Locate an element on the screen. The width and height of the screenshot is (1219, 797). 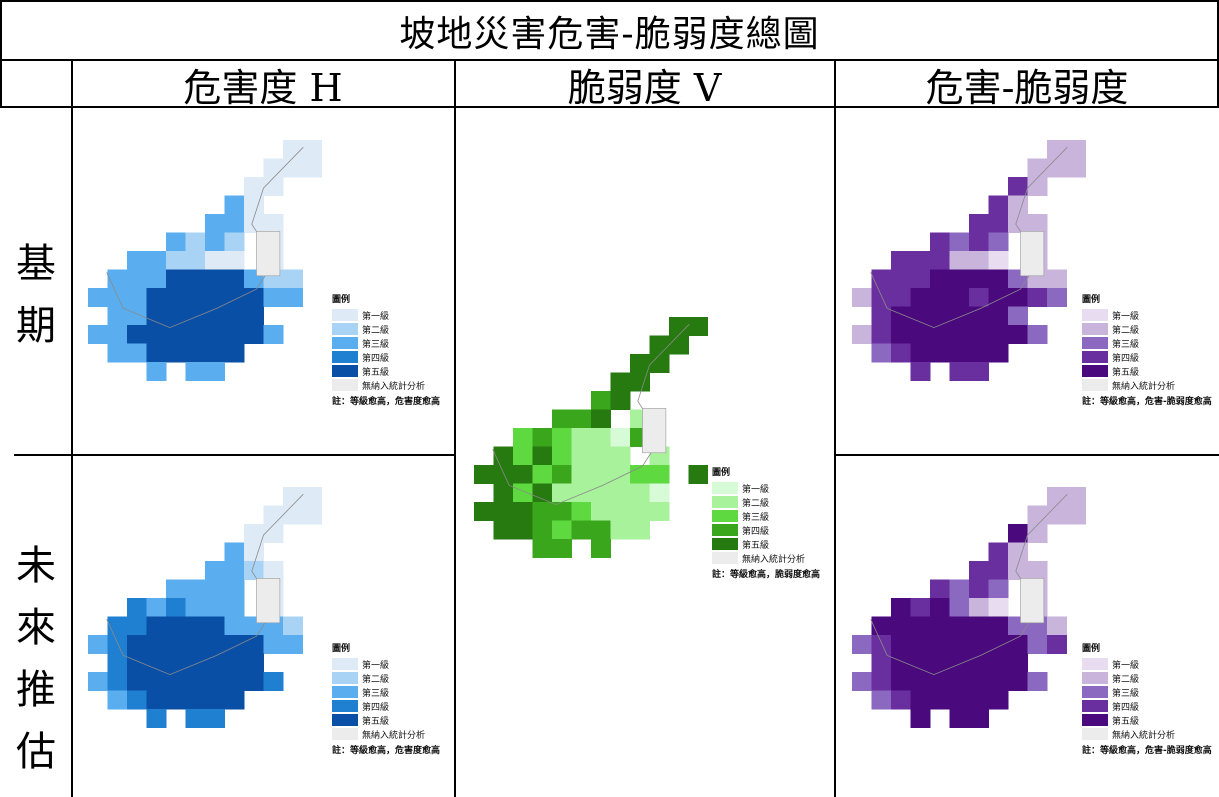
column-header-risk: 危害-脆弱度 is located at coordinates (1027, 87).